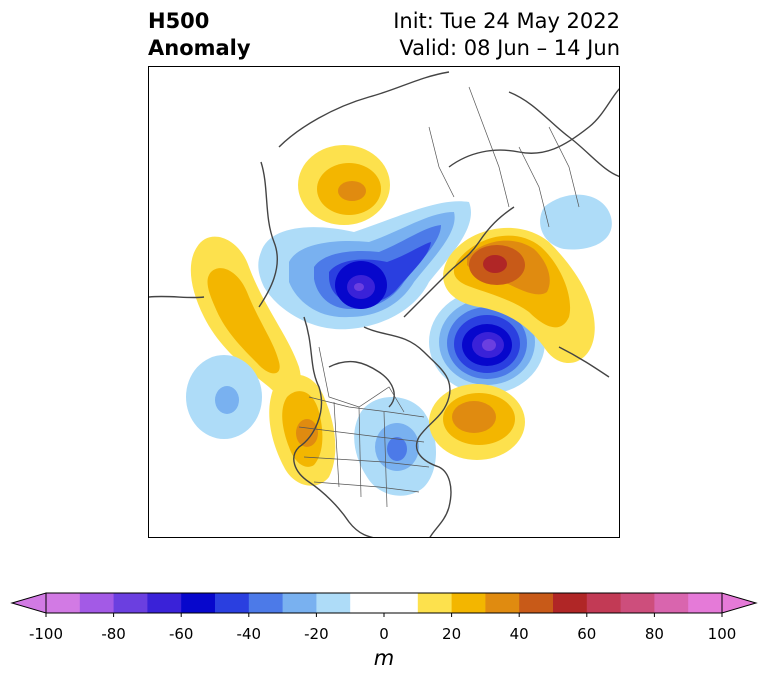  I want to click on colorbar-min-extend, so click(28, 603).